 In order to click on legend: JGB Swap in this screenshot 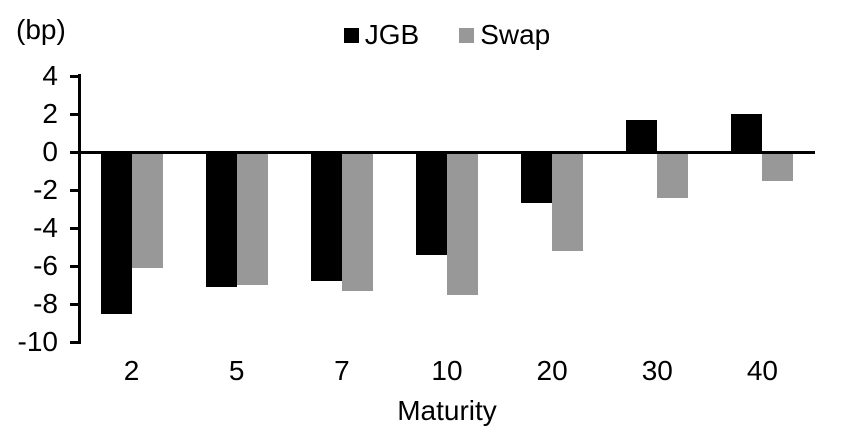, I will do `click(447, 35)`.